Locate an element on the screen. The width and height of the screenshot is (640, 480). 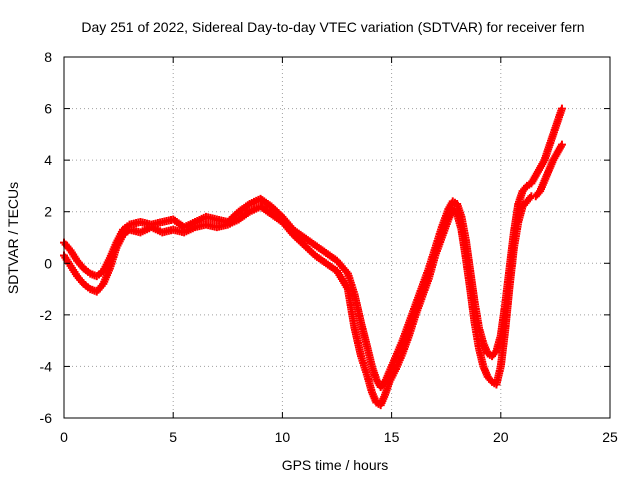
data-point-trace-b is located at coordinates (561, 144).